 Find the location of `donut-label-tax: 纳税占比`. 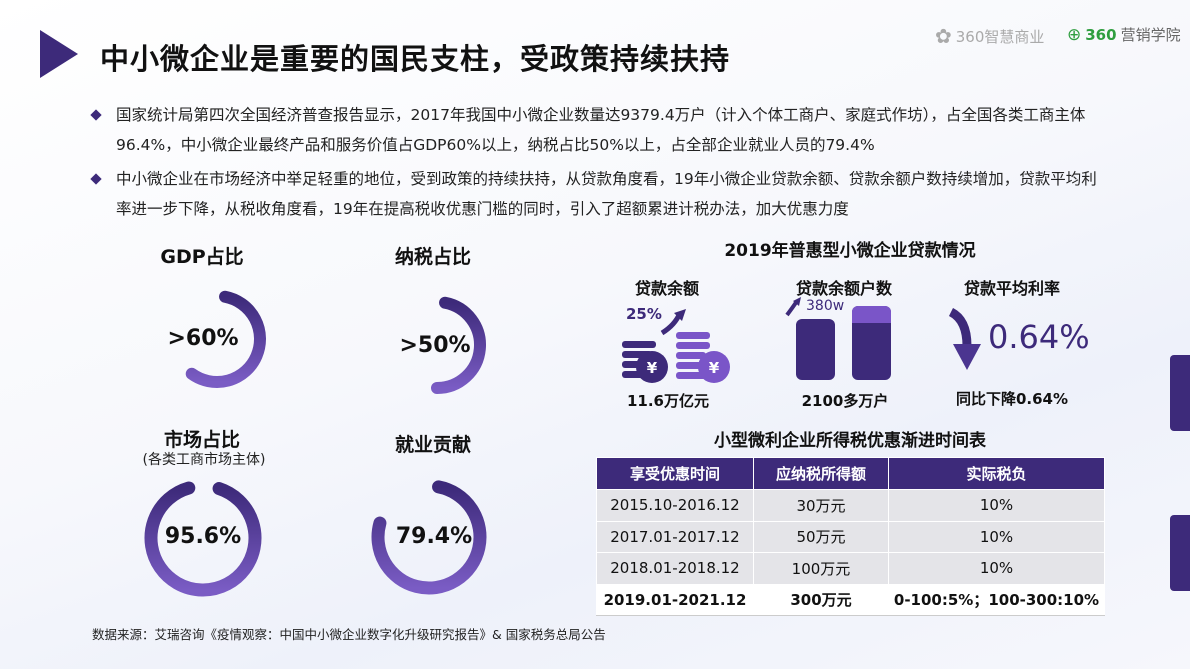

donut-label-tax: 纳税占比 is located at coordinates (432, 257).